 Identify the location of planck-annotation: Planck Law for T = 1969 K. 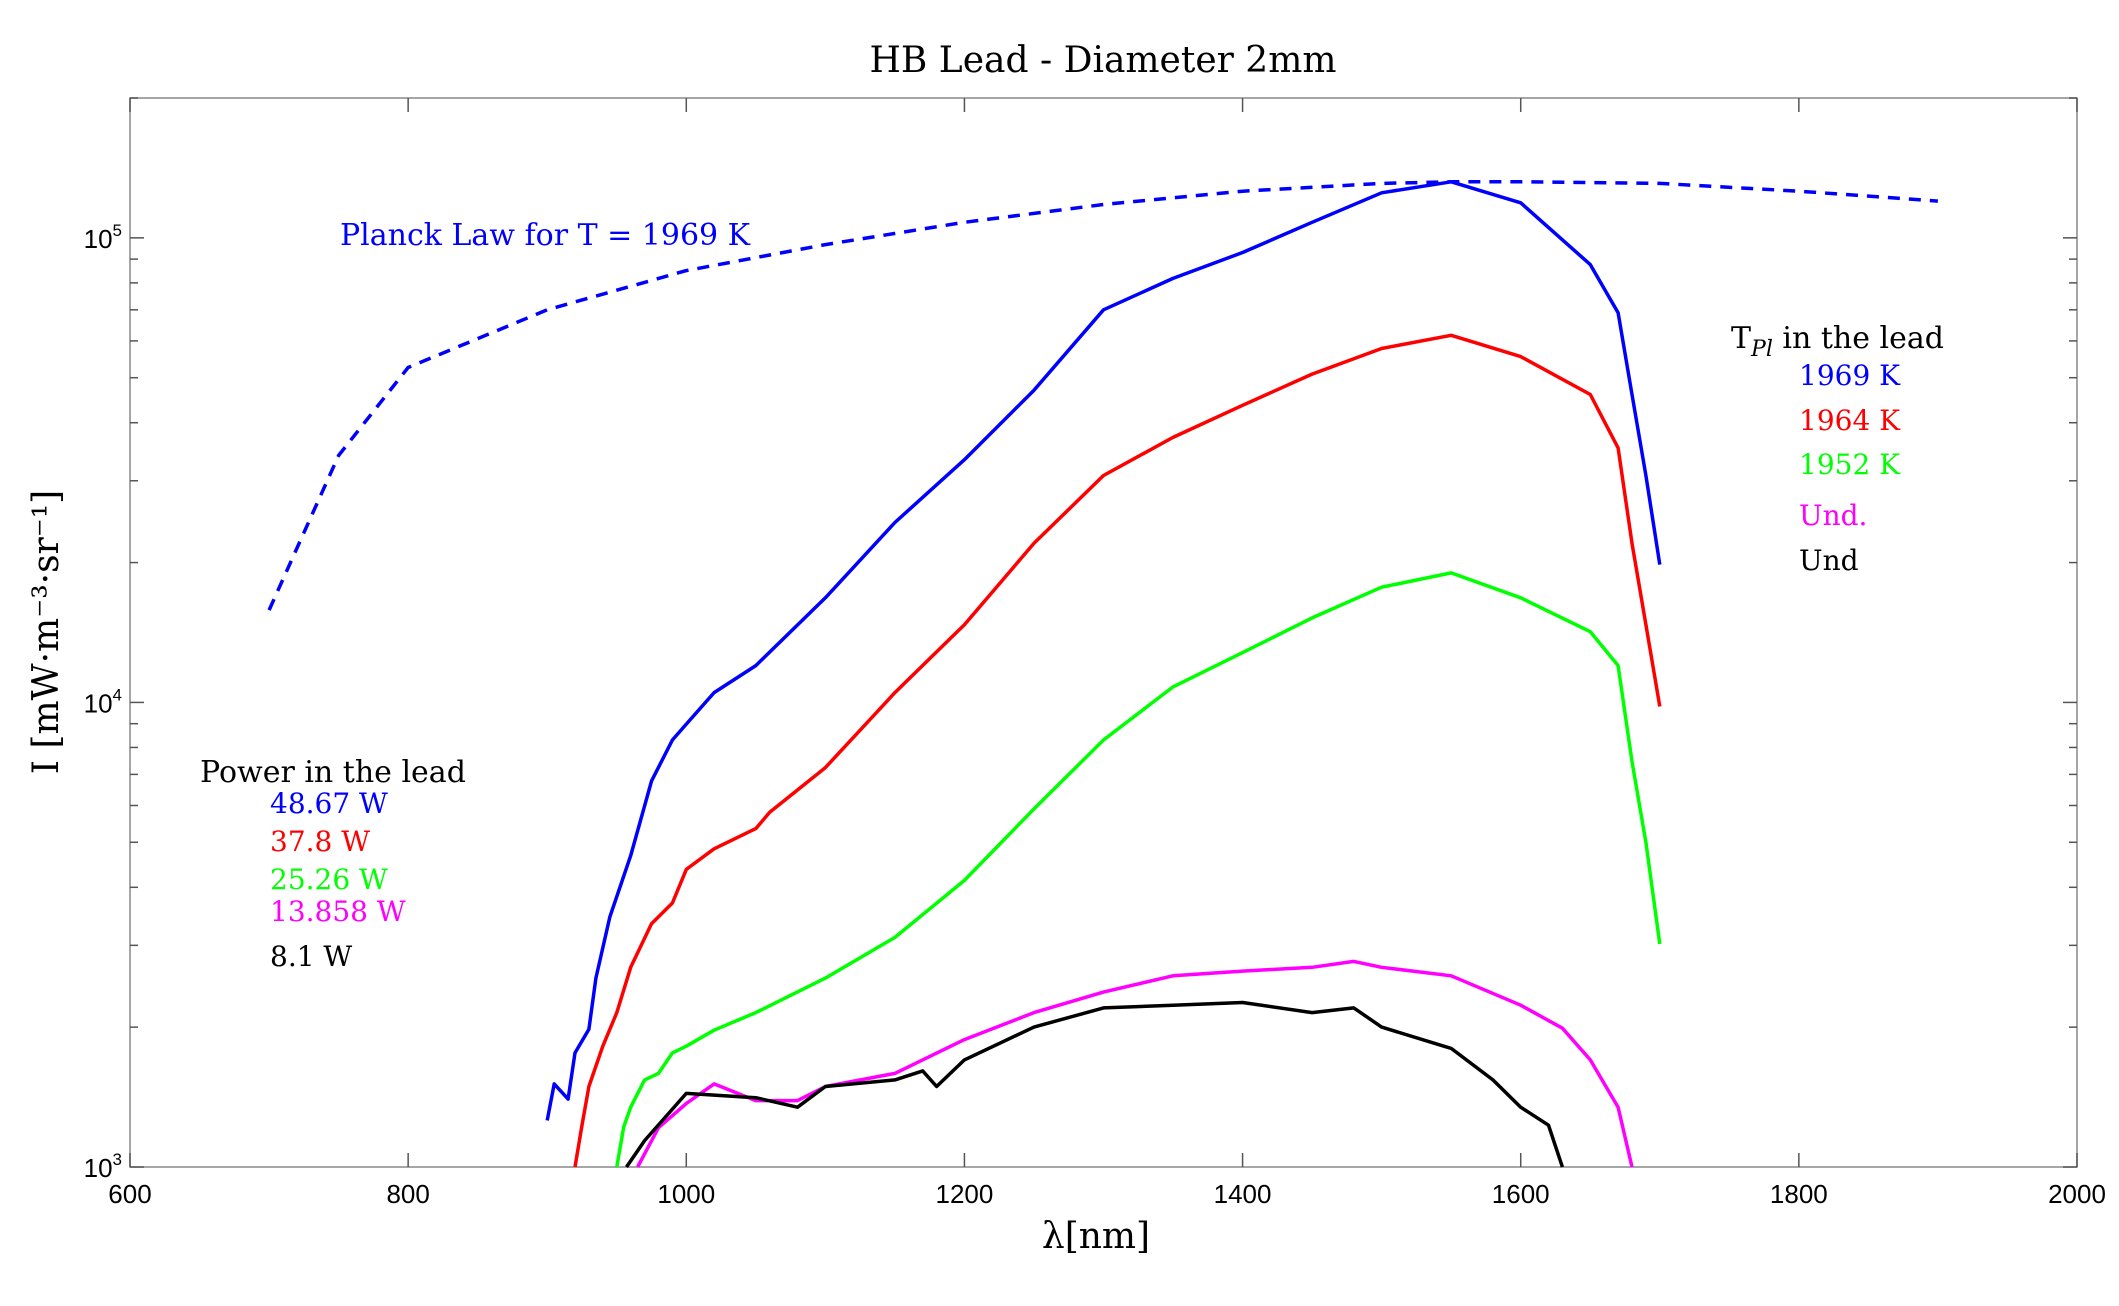
(545, 235).